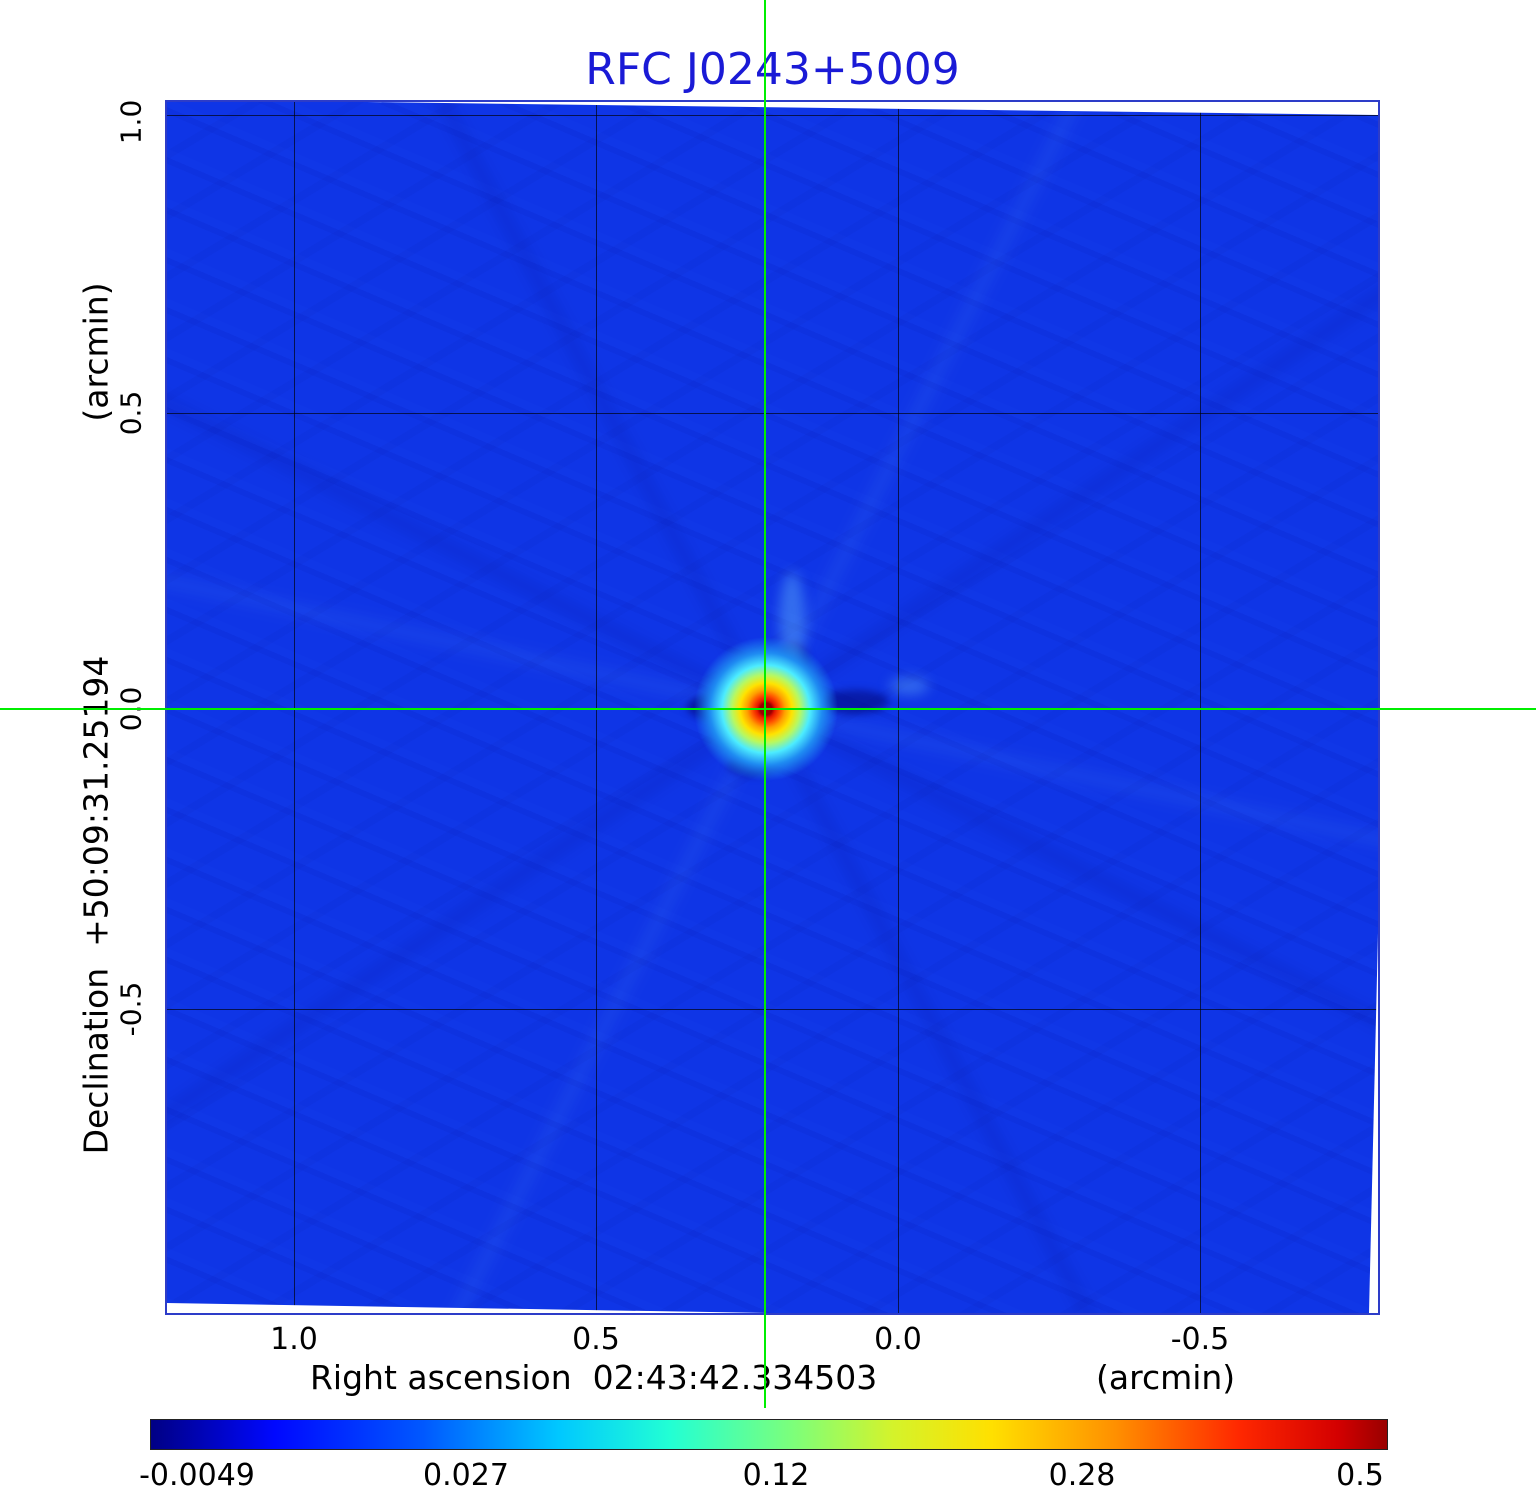 The image size is (1536, 1511). I want to click on x-tick-label: 0.5, so click(596, 1339).